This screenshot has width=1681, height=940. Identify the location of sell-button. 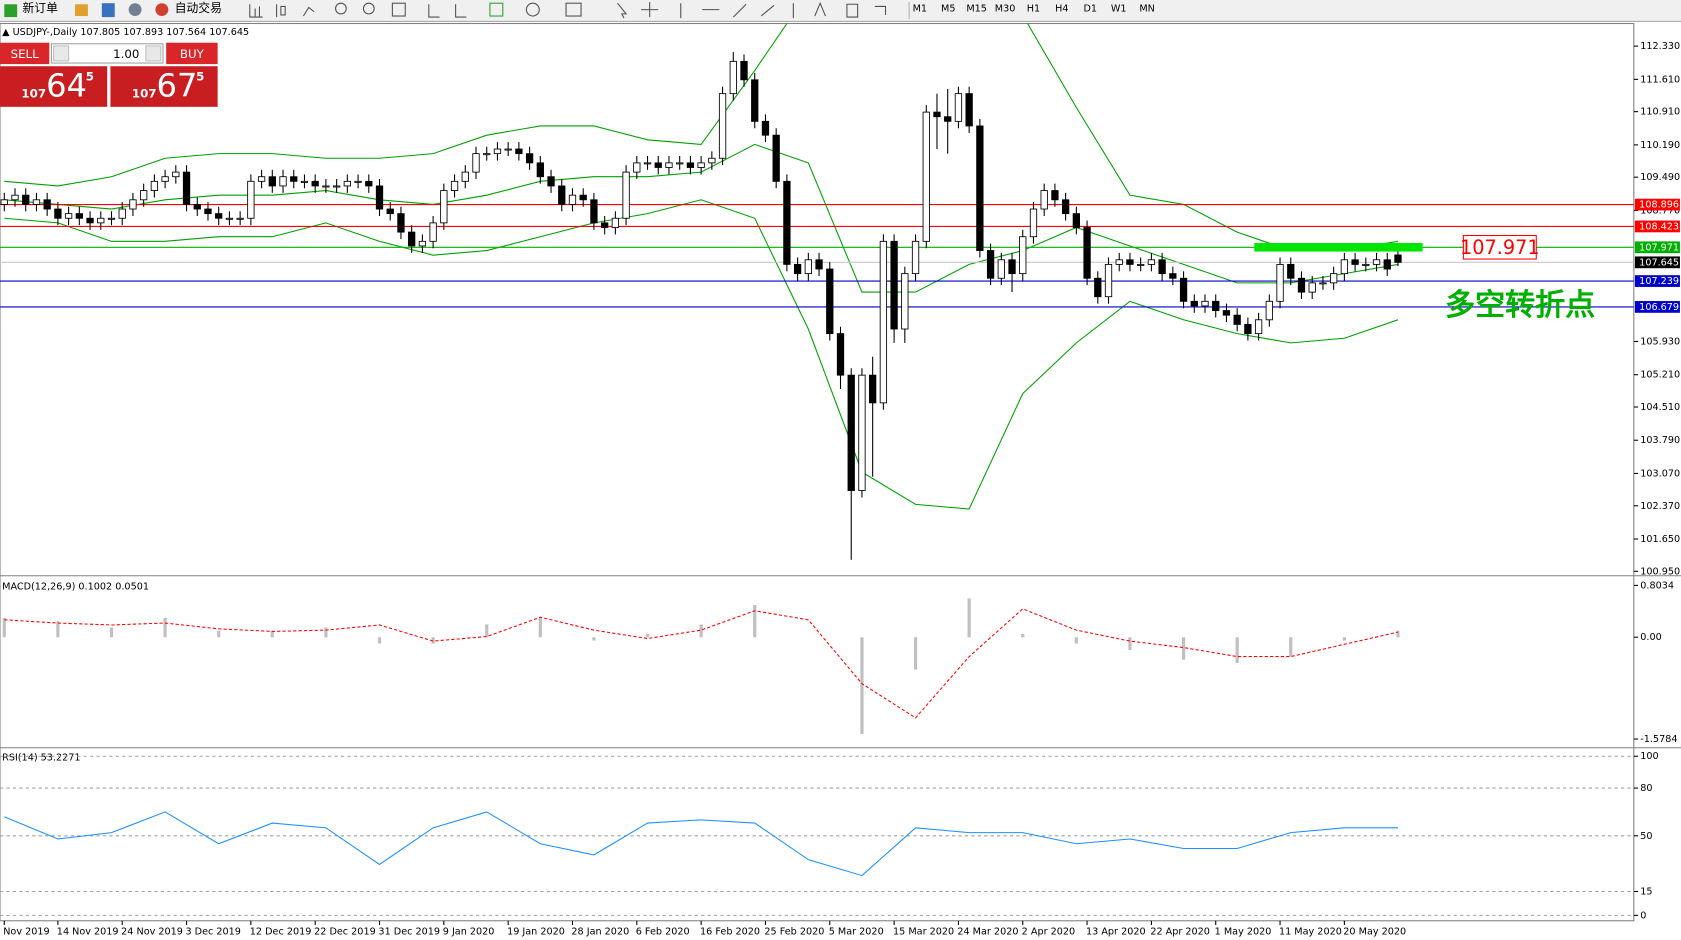
(25, 53).